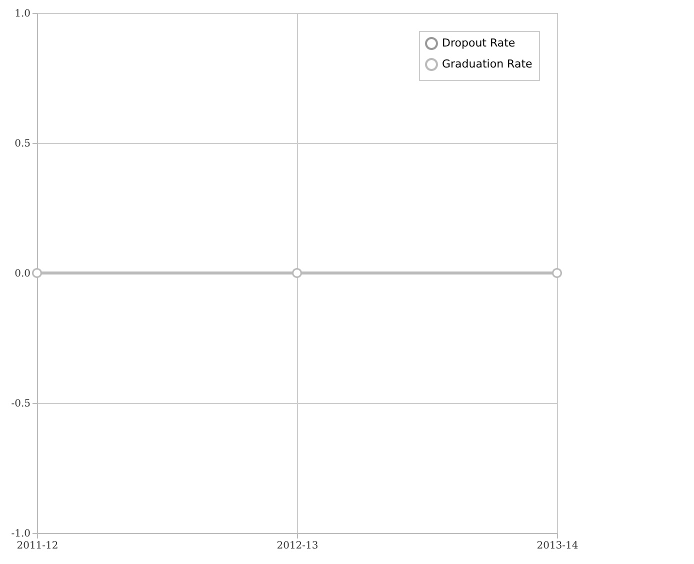 Image resolution: width=694 pixels, height=564 pixels. Describe the element at coordinates (20, 404) in the screenshot. I see `y-tick-label: -0.5` at that location.